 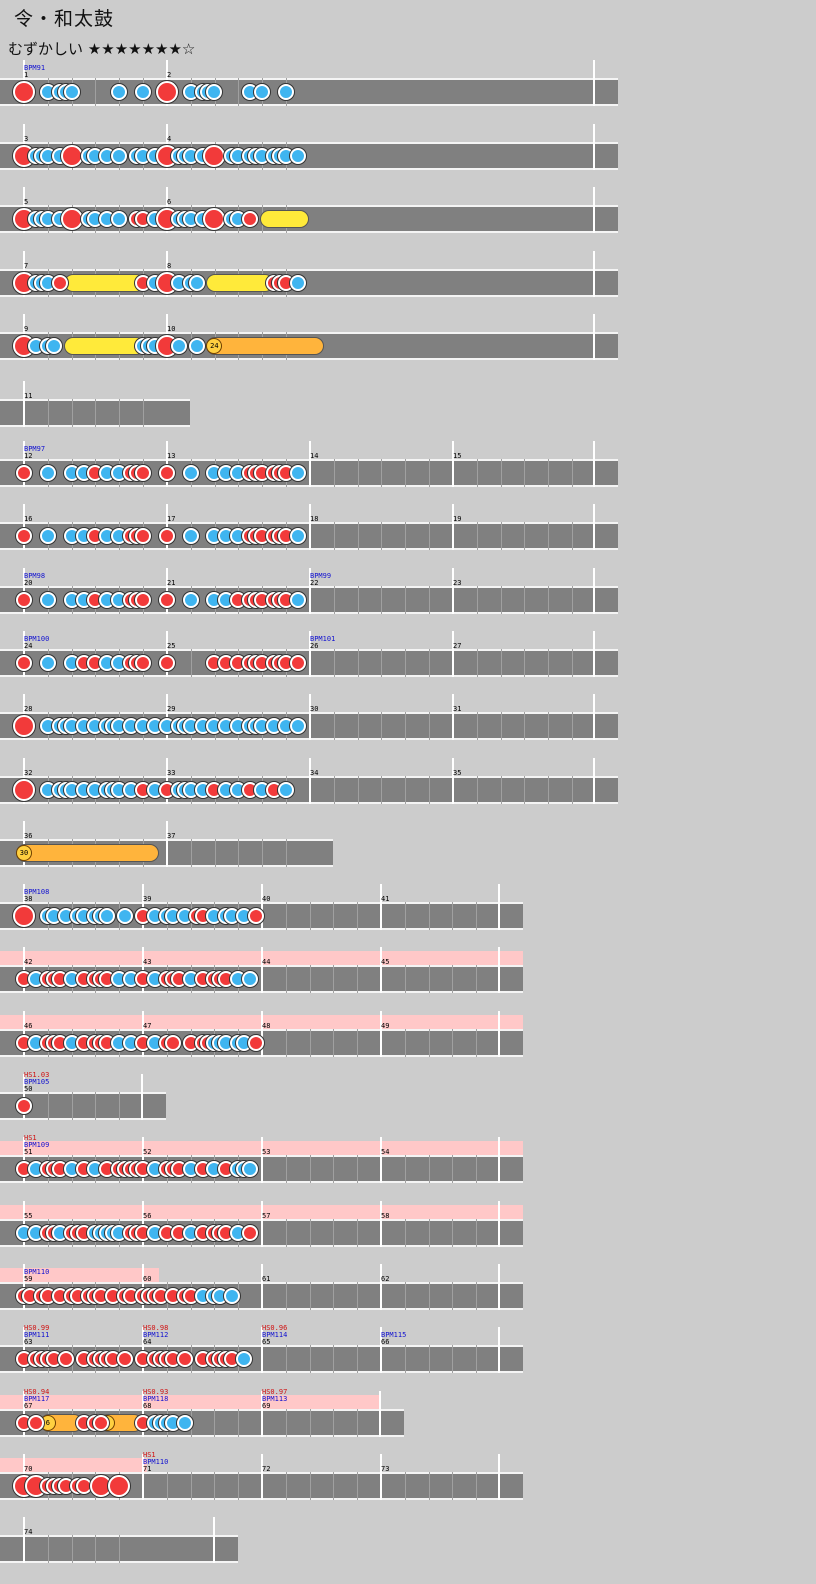 What do you see at coordinates (214, 346) in the screenshot?
I see `balloon-count: 24` at bounding box center [214, 346].